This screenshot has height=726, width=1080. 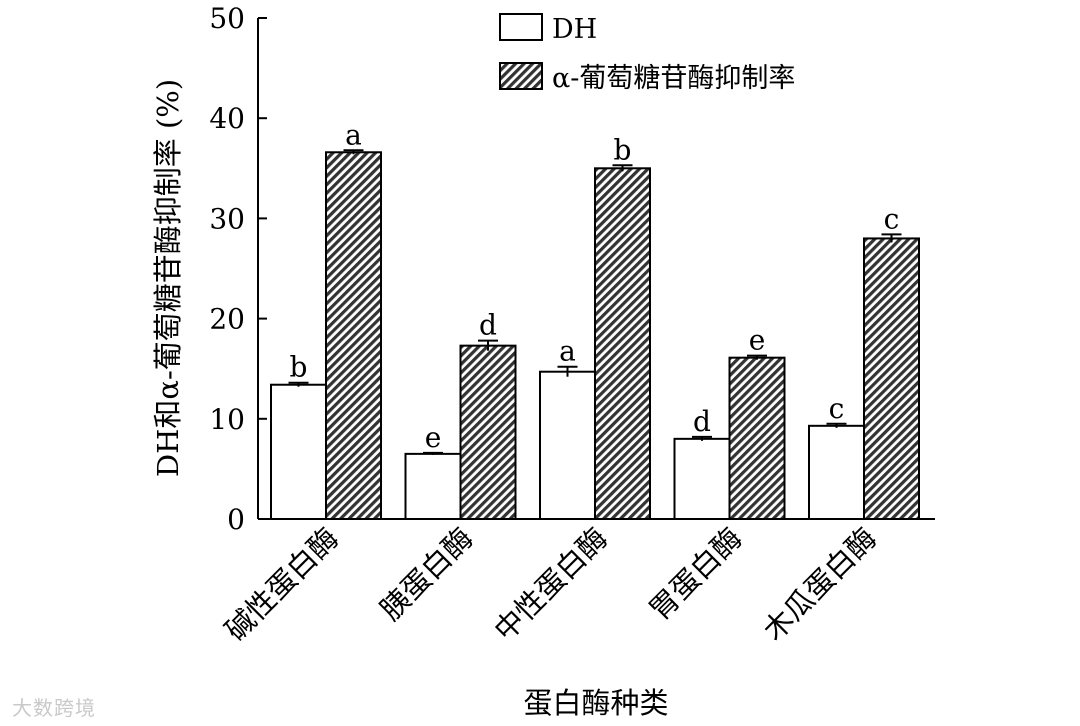 What do you see at coordinates (521, 27) in the screenshot?
I see `legend-swatch-dh` at bounding box center [521, 27].